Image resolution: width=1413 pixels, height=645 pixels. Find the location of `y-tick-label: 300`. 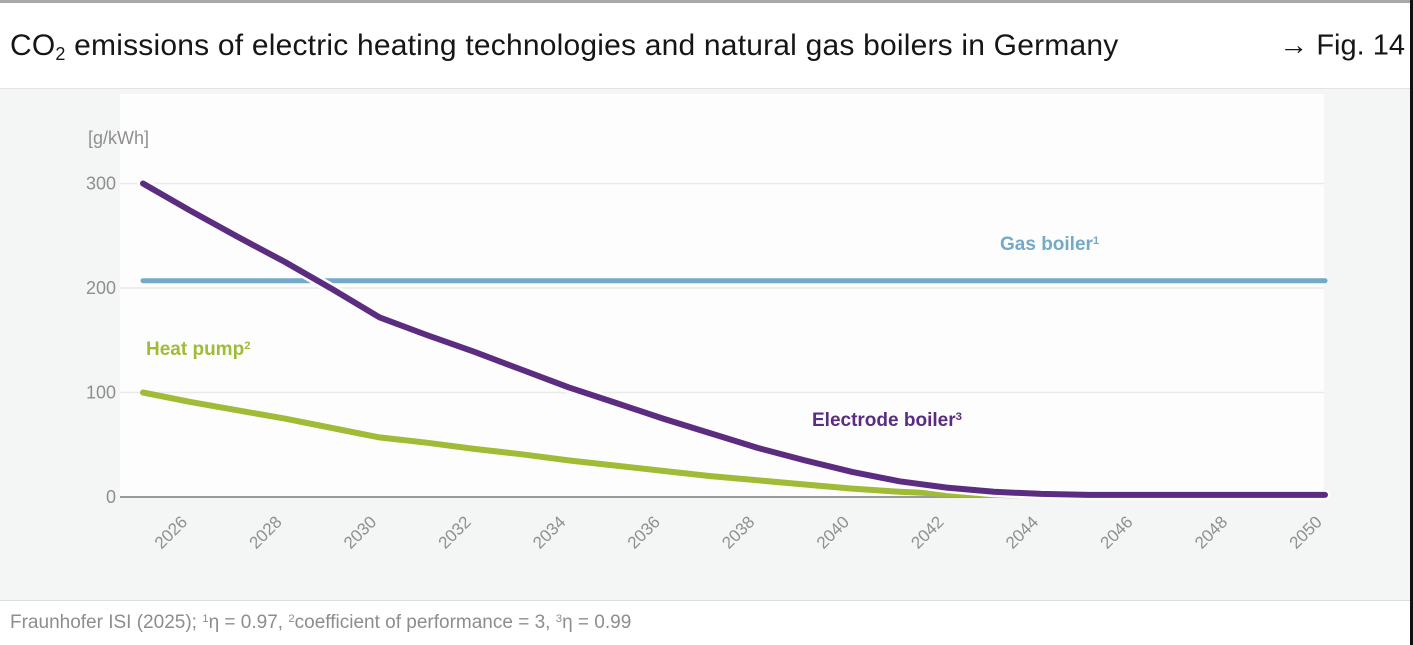

y-tick-label: 300 is located at coordinates (101, 184).